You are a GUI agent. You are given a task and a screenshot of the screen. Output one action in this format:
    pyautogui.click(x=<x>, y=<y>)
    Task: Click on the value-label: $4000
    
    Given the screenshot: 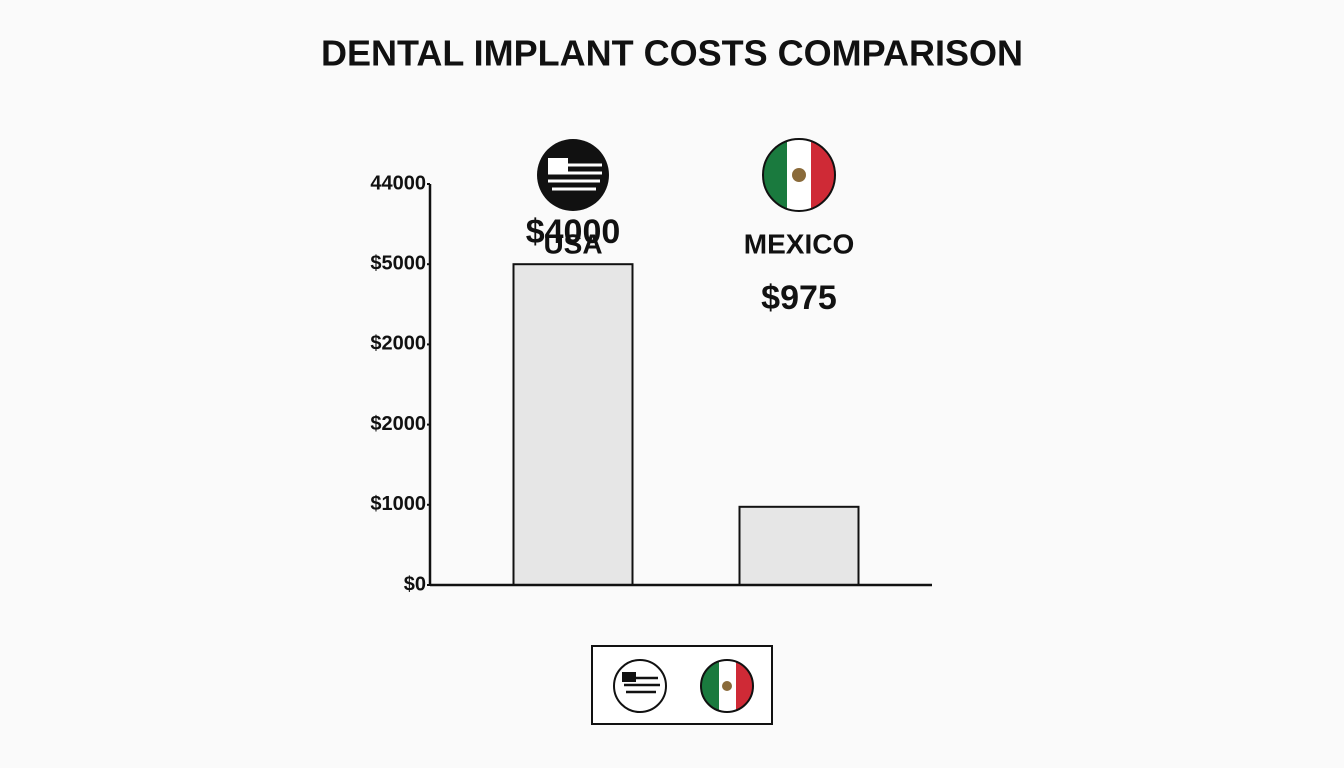 What is the action you would take?
    pyautogui.click(x=573, y=232)
    